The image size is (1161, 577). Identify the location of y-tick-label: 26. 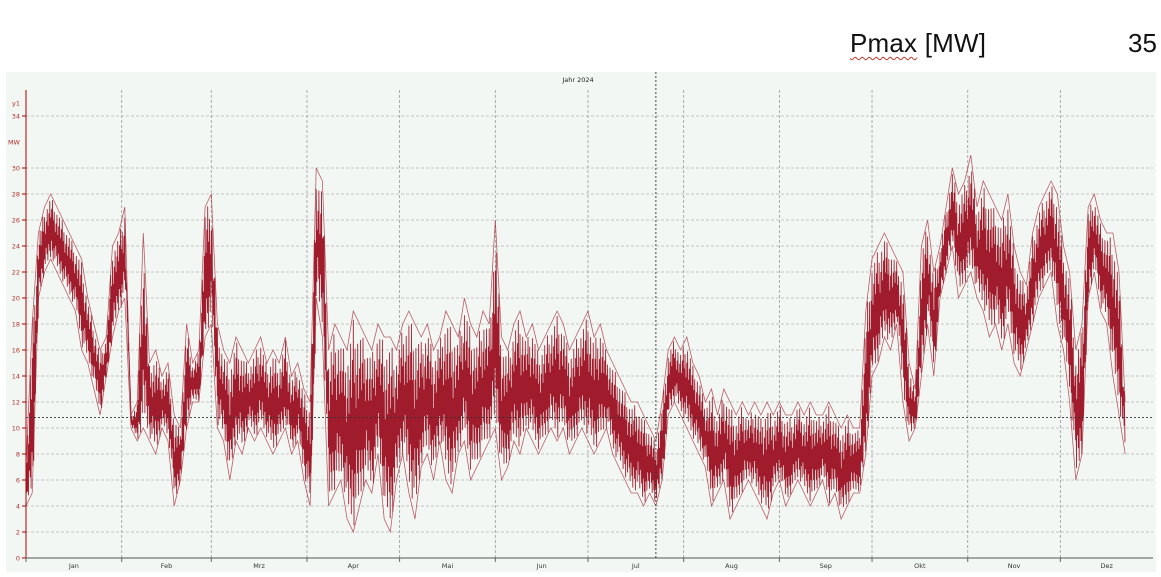
(16, 221).